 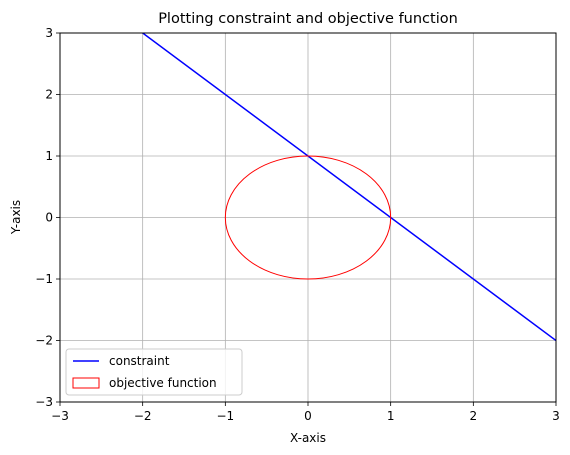 What do you see at coordinates (308, 217) in the screenshot?
I see `objective-function-circle` at bounding box center [308, 217].